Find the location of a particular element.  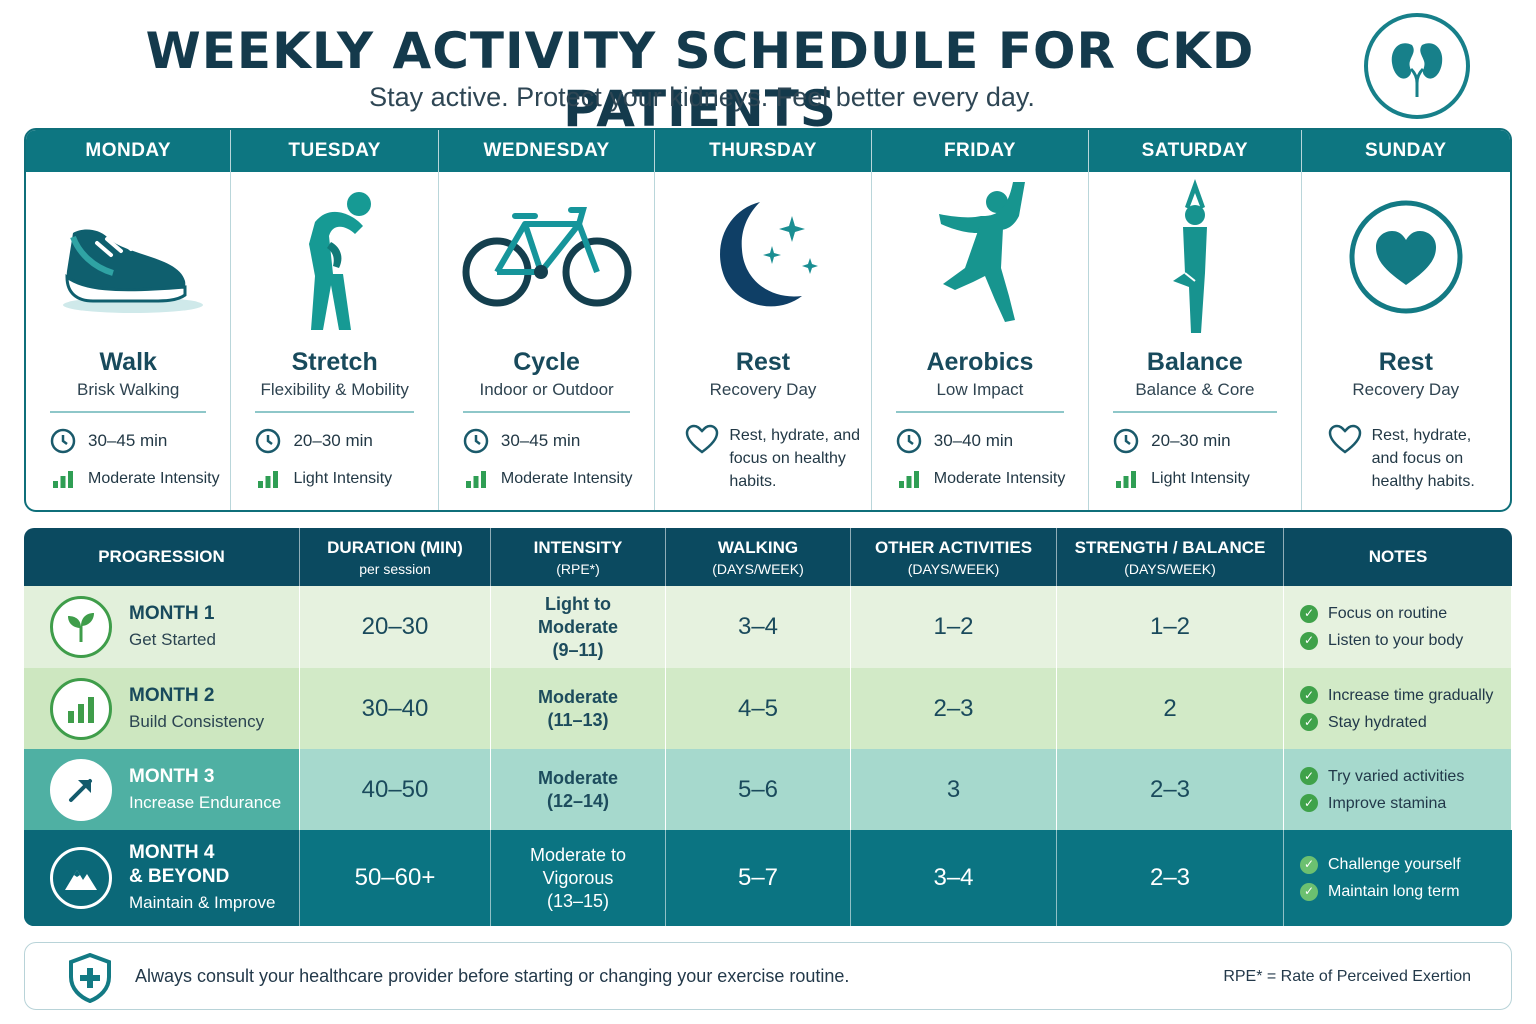

intensity-line: (12–14) is located at coordinates (578, 800).